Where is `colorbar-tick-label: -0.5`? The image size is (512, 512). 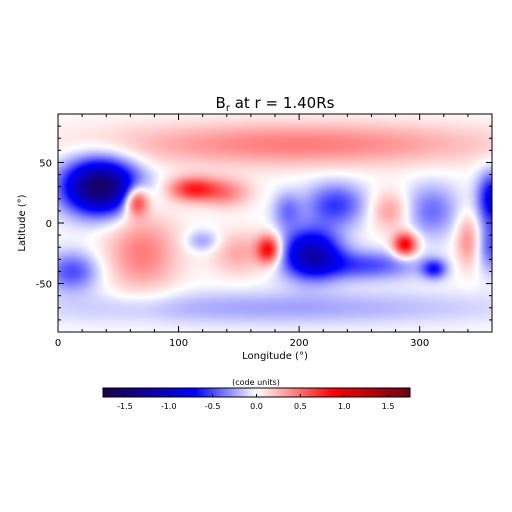
colorbar-tick-label: -0.5 is located at coordinates (213, 406).